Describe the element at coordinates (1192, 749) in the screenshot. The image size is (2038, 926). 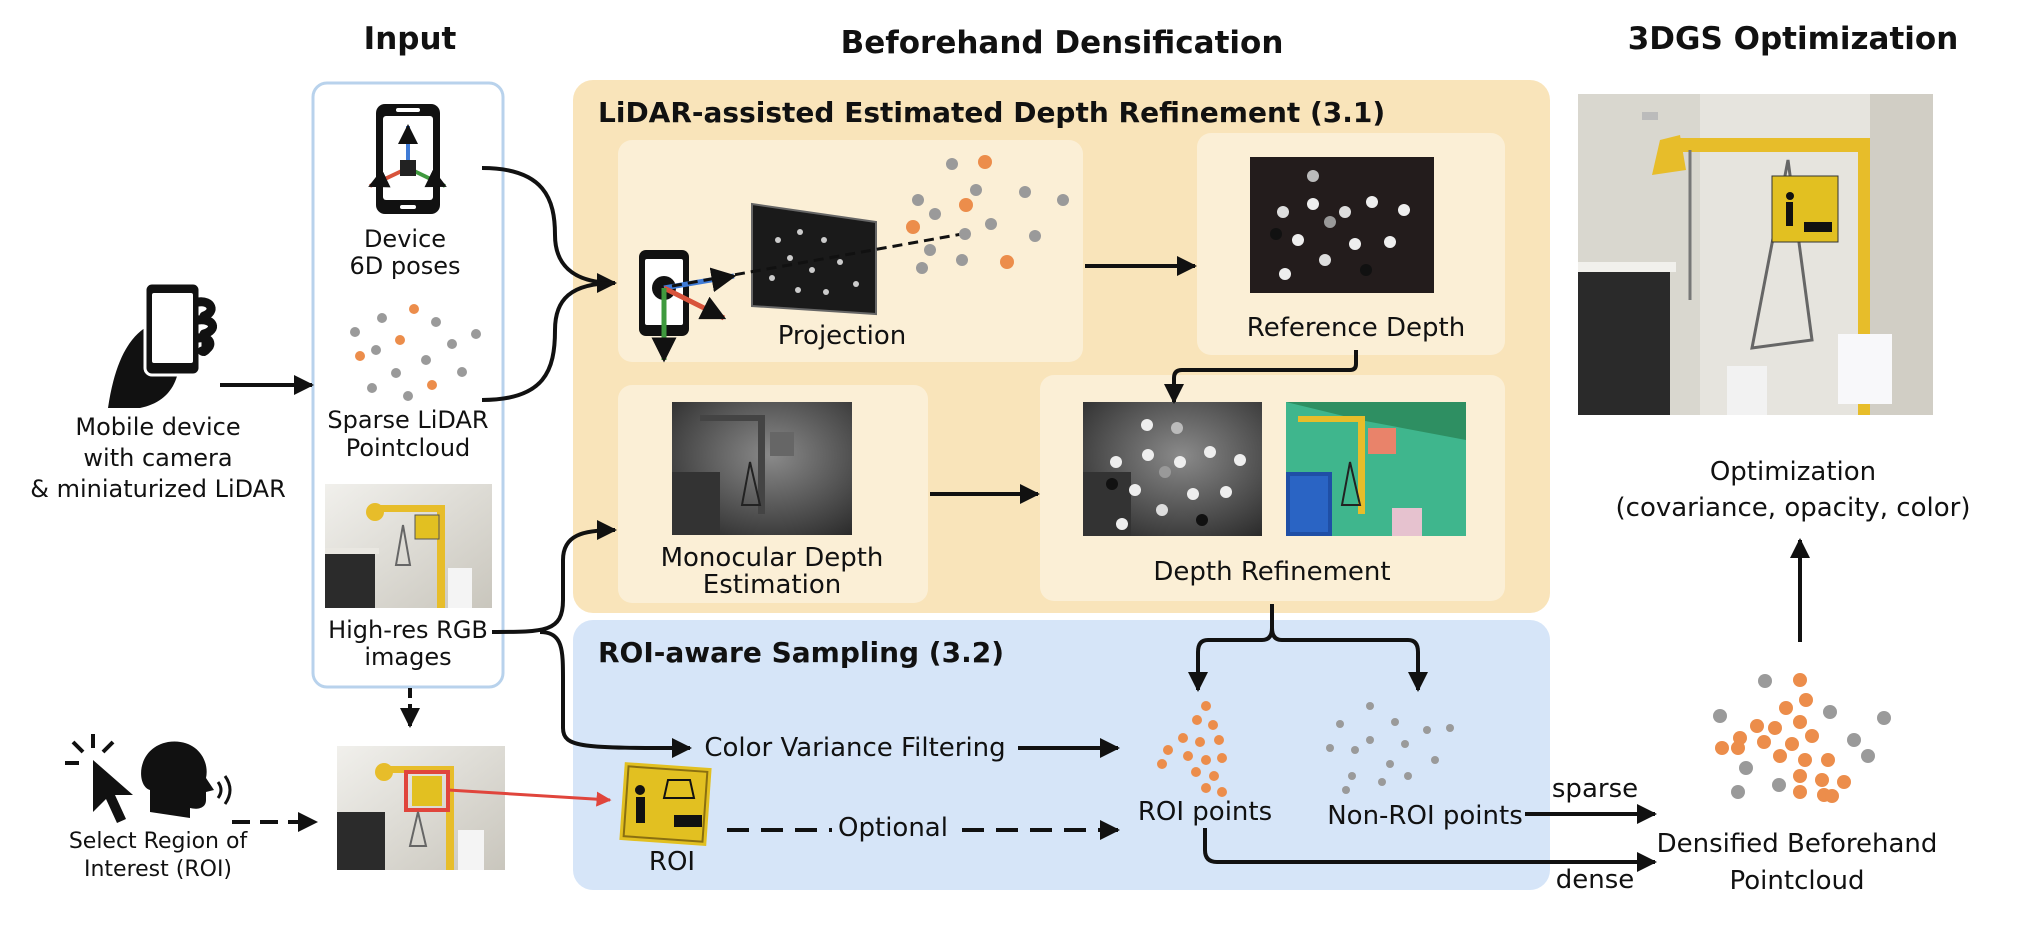
I see `roi-points-cluster` at that location.